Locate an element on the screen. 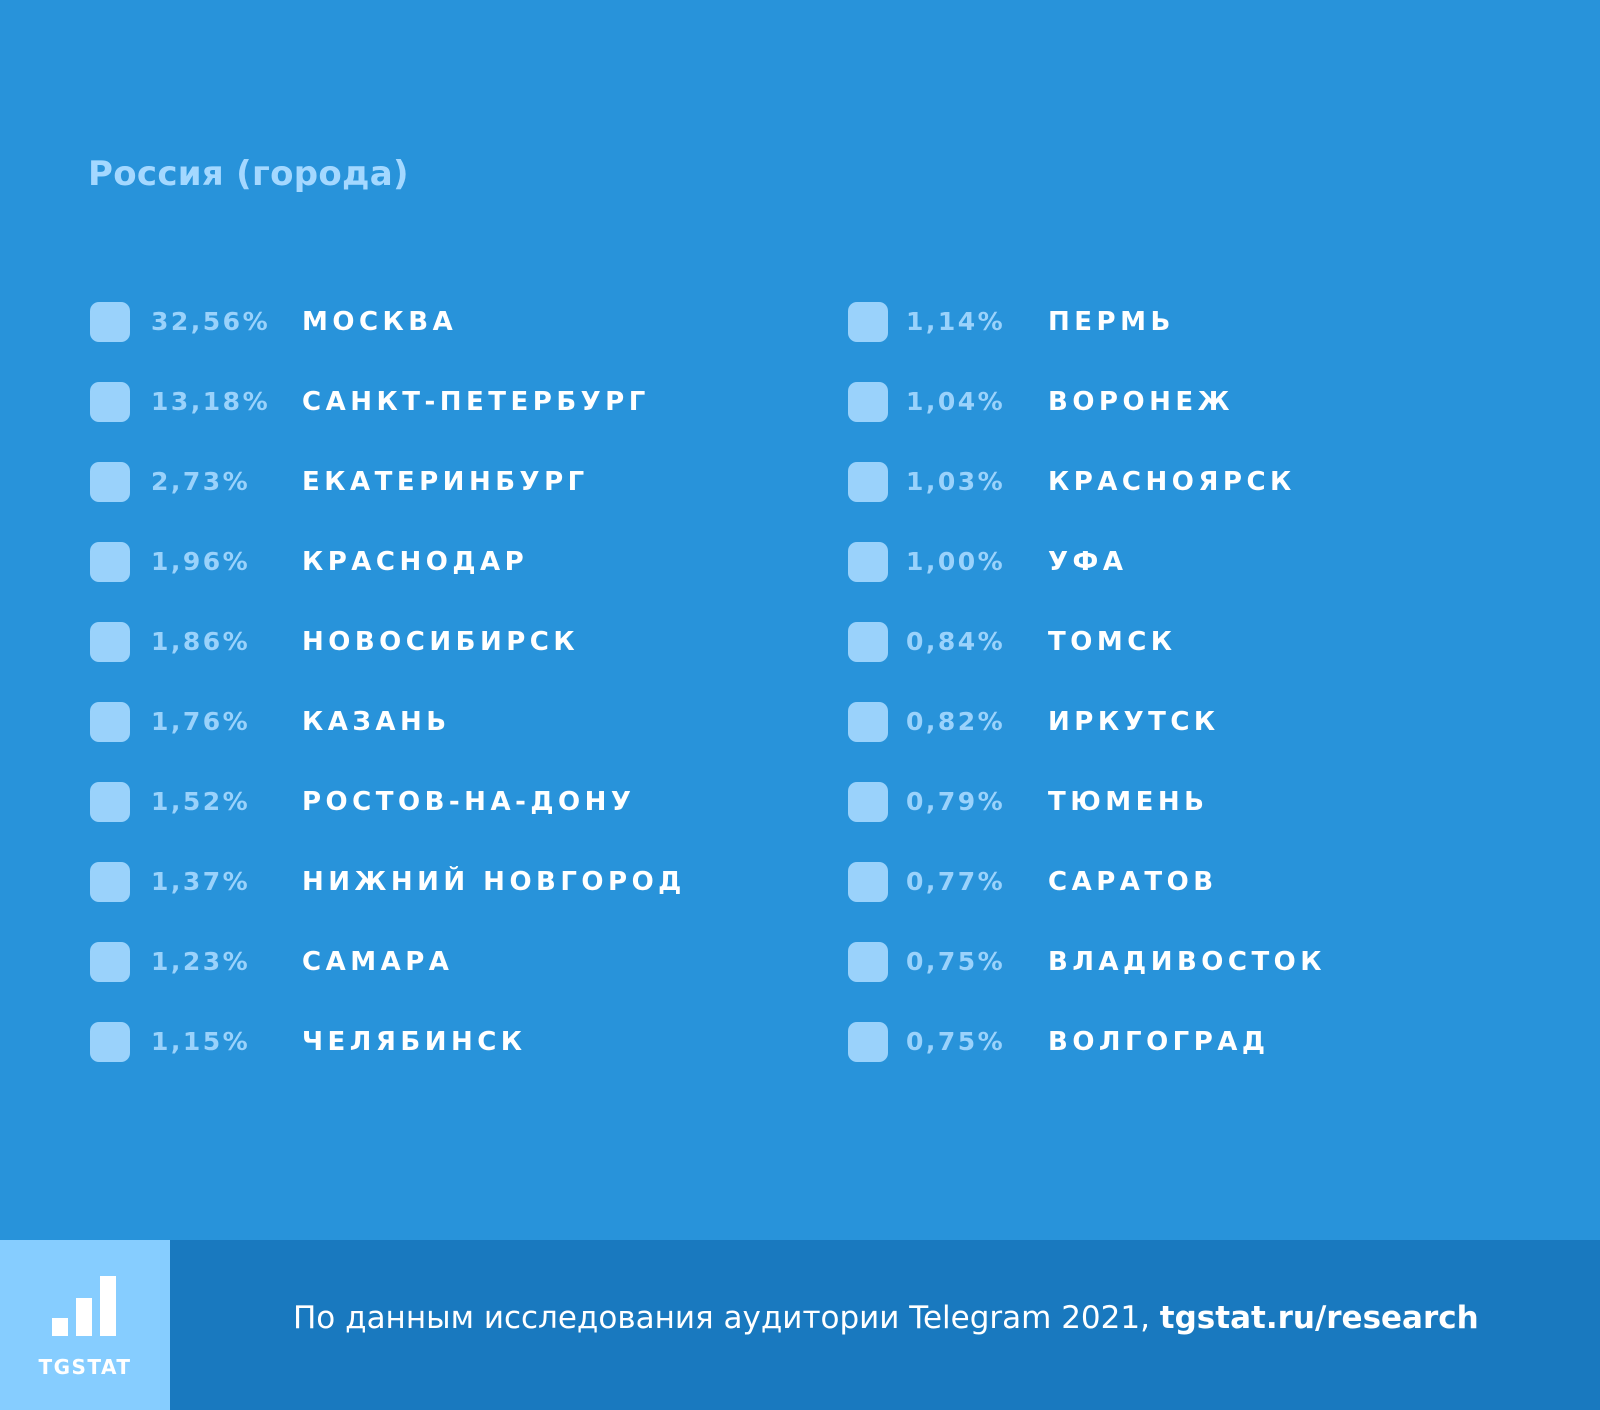 The width and height of the screenshot is (1600, 1410). city-name: ПЕРМЬ is located at coordinates (1111, 322).